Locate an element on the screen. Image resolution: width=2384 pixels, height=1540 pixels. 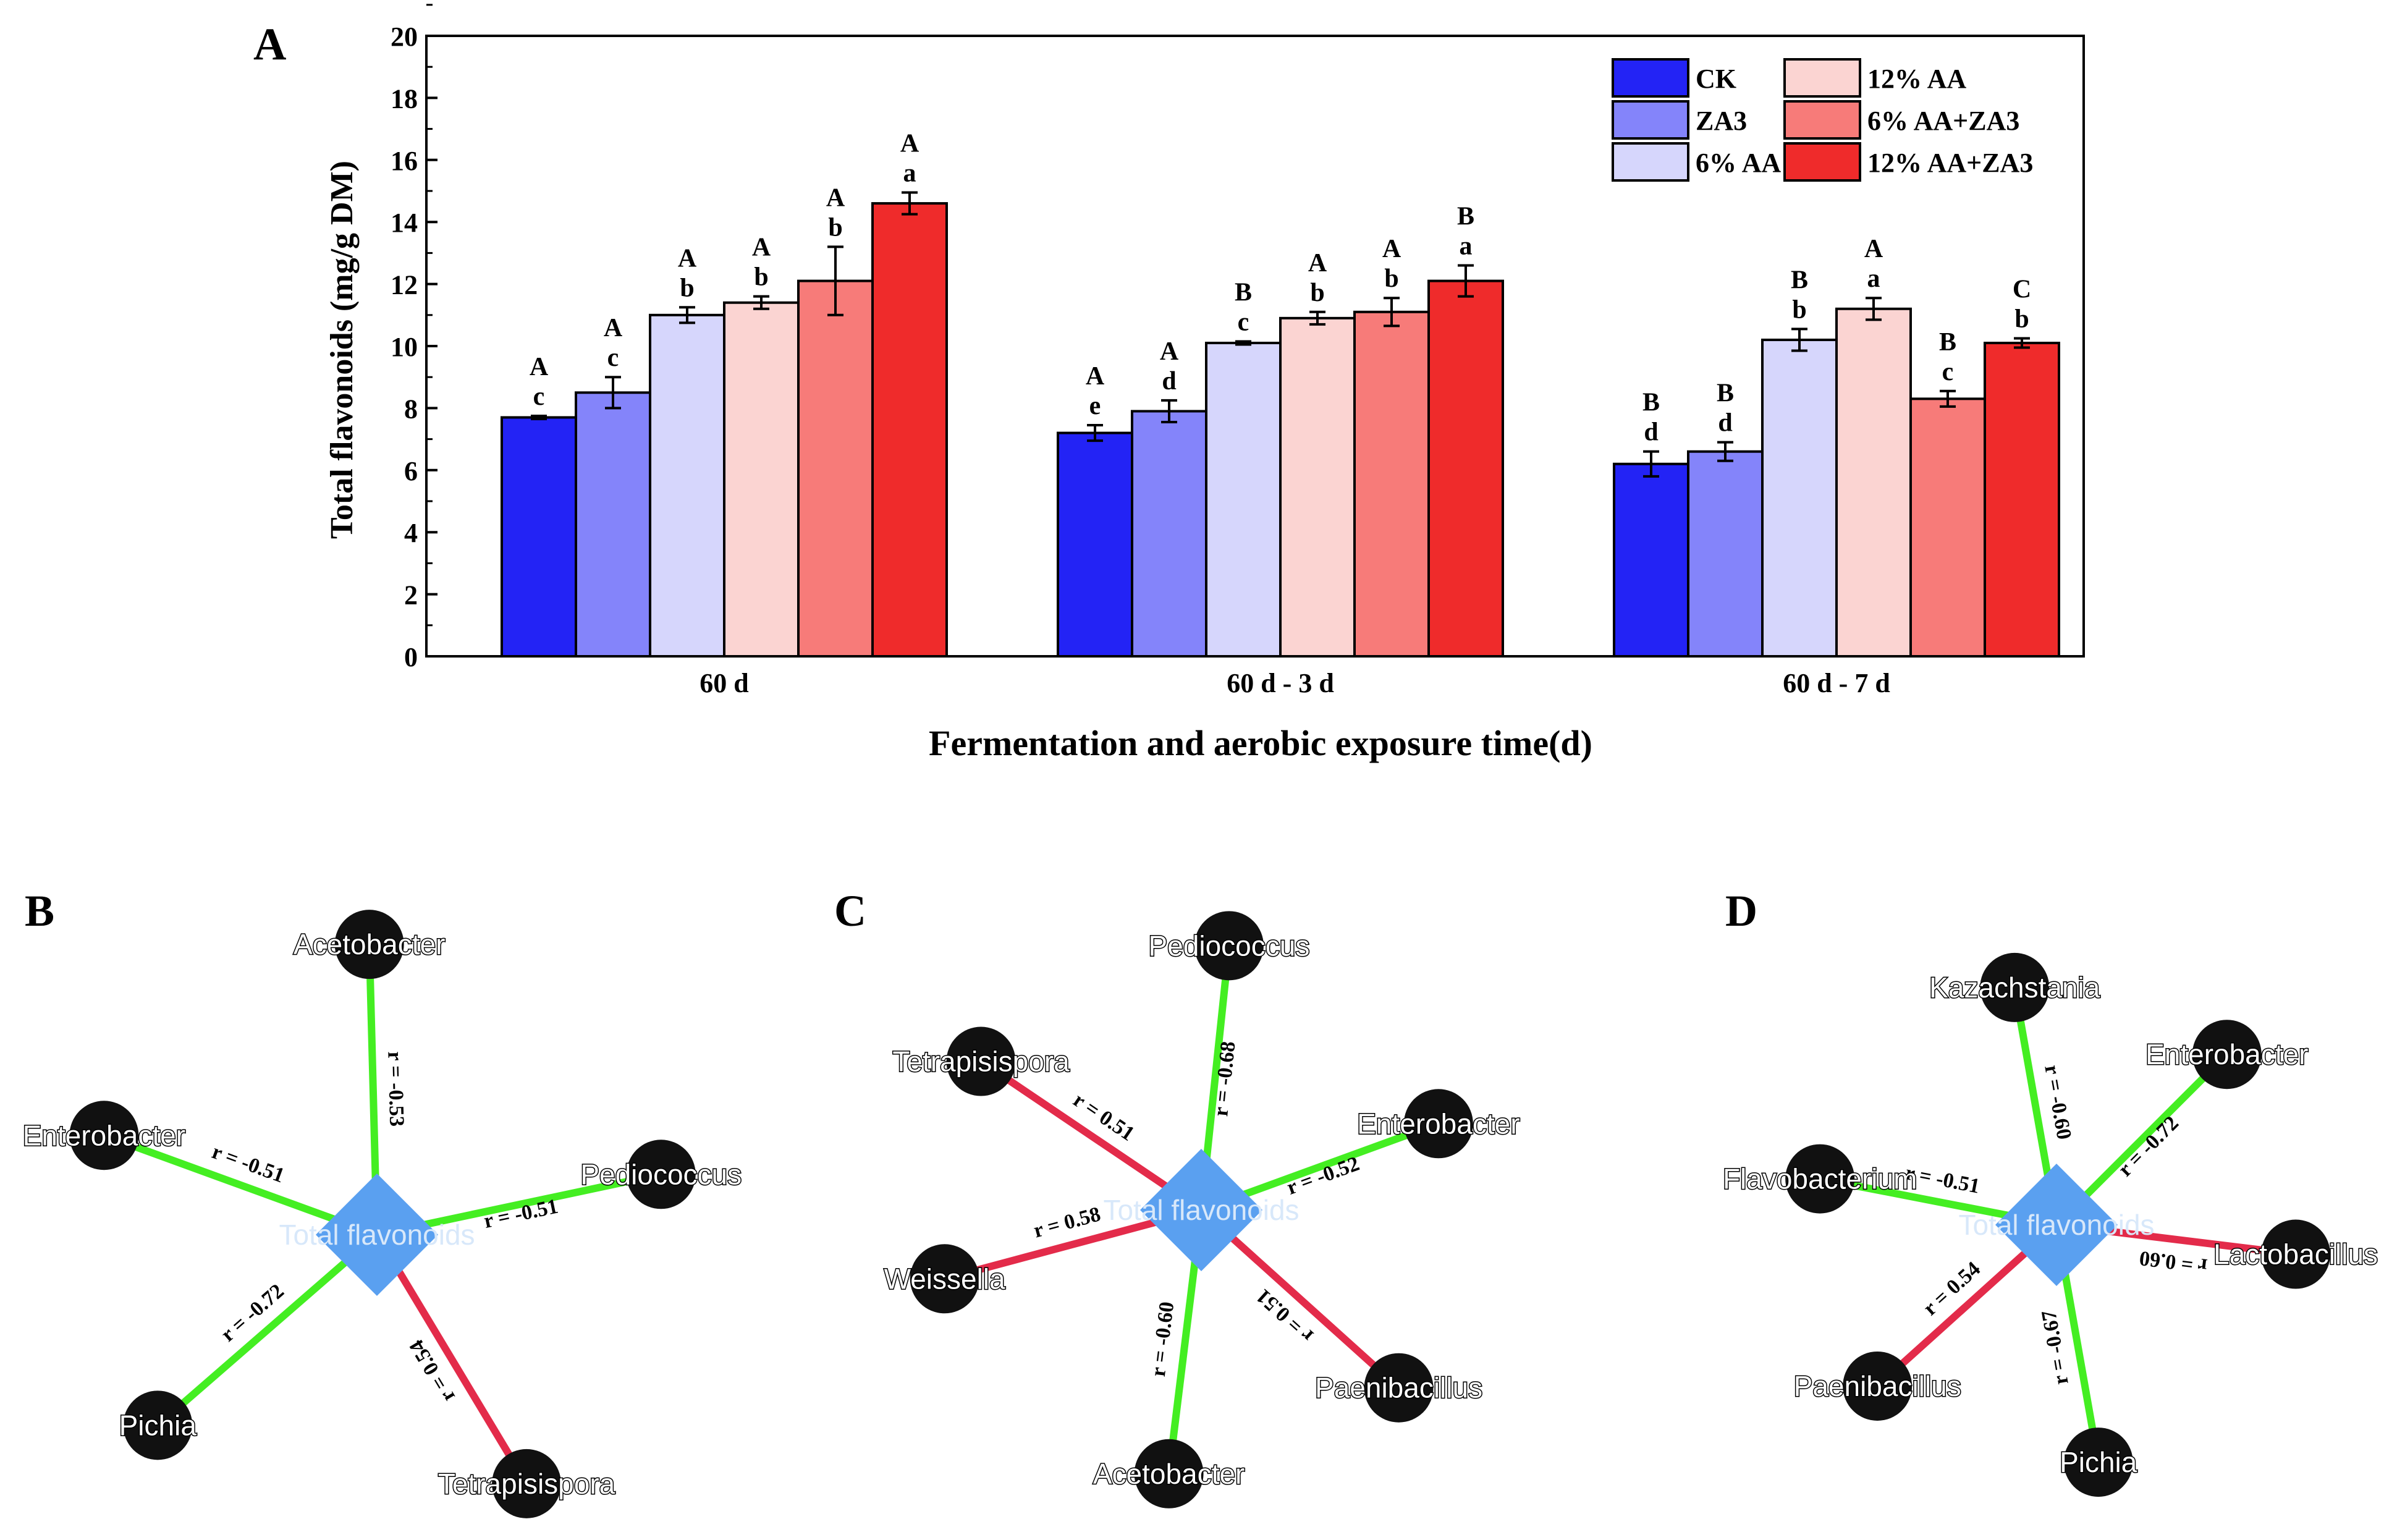
x-tick-label: 60 d - 7 d is located at coordinates (1836, 683).